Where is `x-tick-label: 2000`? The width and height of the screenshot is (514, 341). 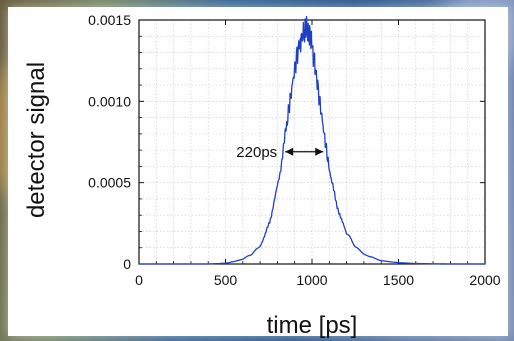 x-tick-label: 2000 is located at coordinates (484, 280).